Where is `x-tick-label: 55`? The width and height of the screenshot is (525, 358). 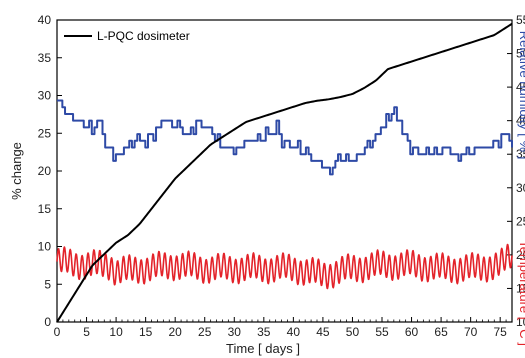 x-tick-label: 55 is located at coordinates (382, 332).